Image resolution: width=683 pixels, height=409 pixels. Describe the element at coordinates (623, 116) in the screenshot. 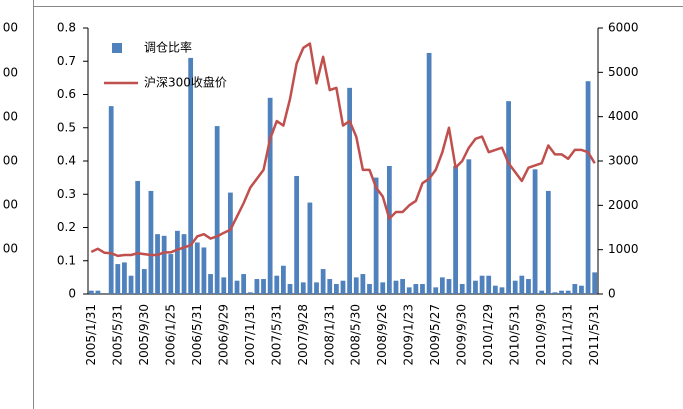

I see `y2-tick-label: 4000` at that location.